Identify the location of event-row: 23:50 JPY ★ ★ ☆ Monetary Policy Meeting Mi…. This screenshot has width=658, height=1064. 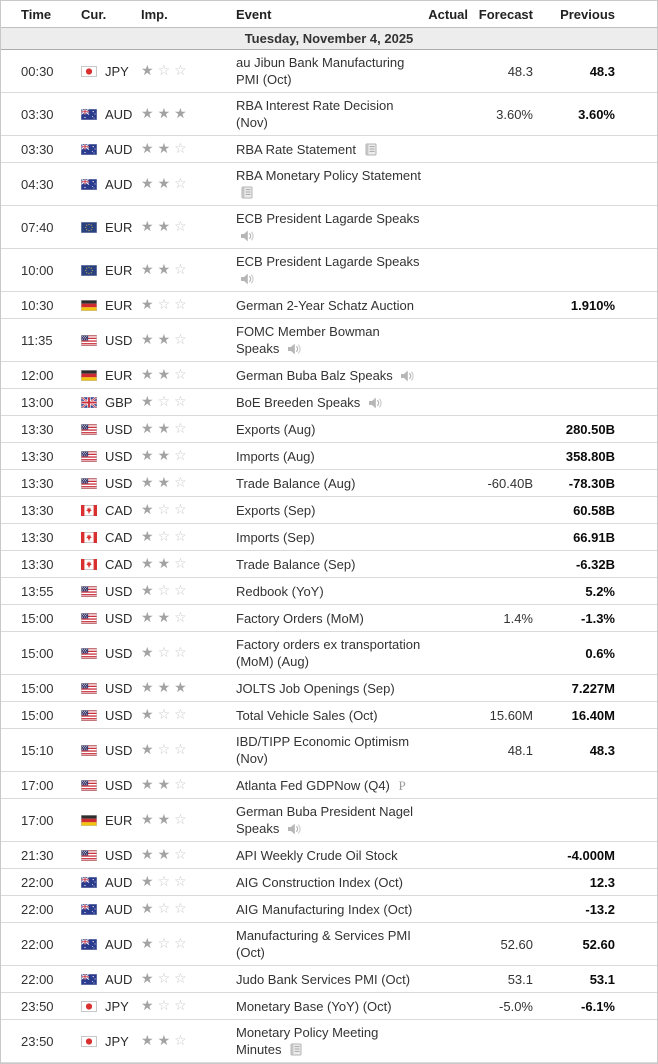
(329, 1041).